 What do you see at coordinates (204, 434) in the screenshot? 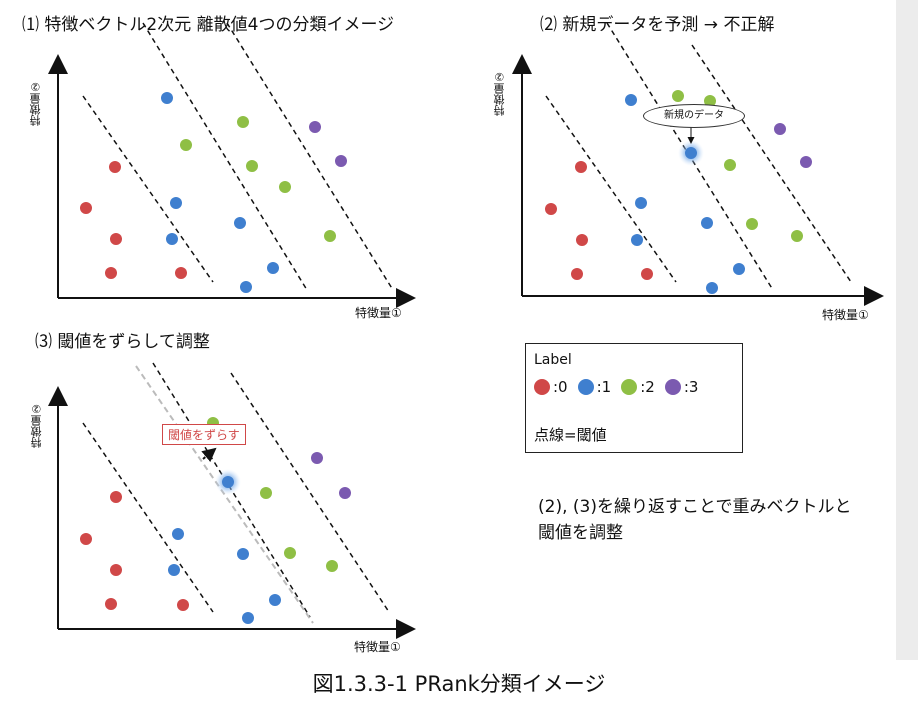
I see `shift-threshold-label: 閾値をずらす` at bounding box center [204, 434].